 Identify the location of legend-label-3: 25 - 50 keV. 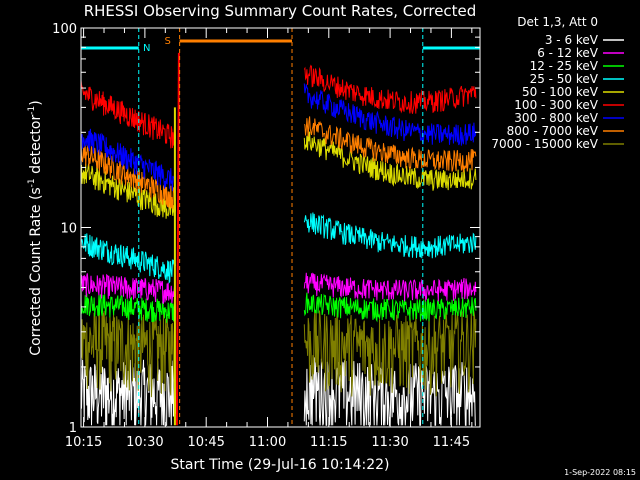
(564, 79).